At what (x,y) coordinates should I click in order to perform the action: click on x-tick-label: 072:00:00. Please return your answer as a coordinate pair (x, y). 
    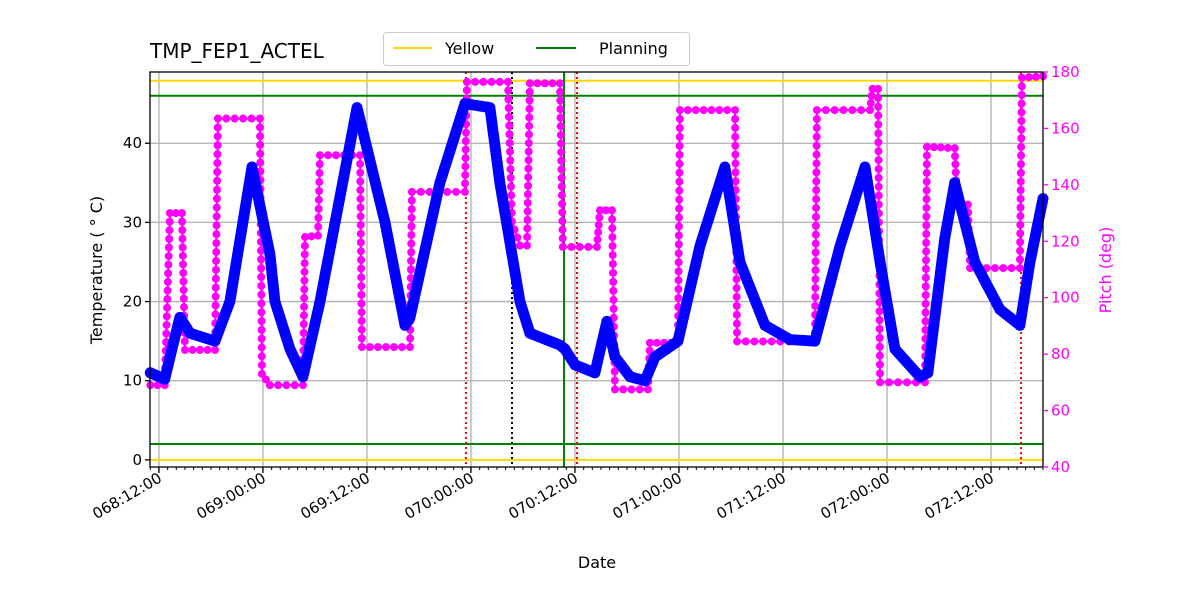
    Looking at the image, I should click on (855, 496).